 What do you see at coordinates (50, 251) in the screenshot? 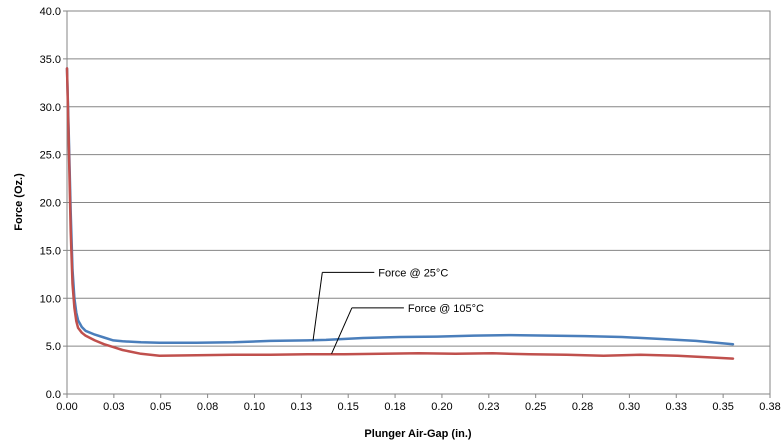
I see `y-tick-label: 15.0` at bounding box center [50, 251].